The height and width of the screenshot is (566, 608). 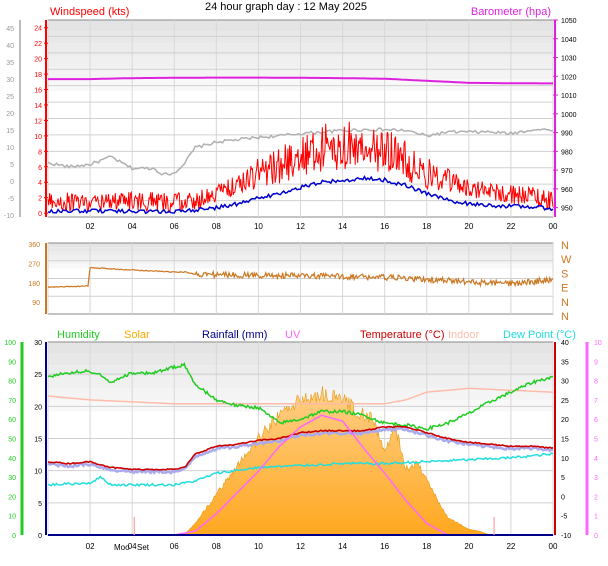 I want to click on outer-left-tick-label: 15, so click(x=10, y=131).